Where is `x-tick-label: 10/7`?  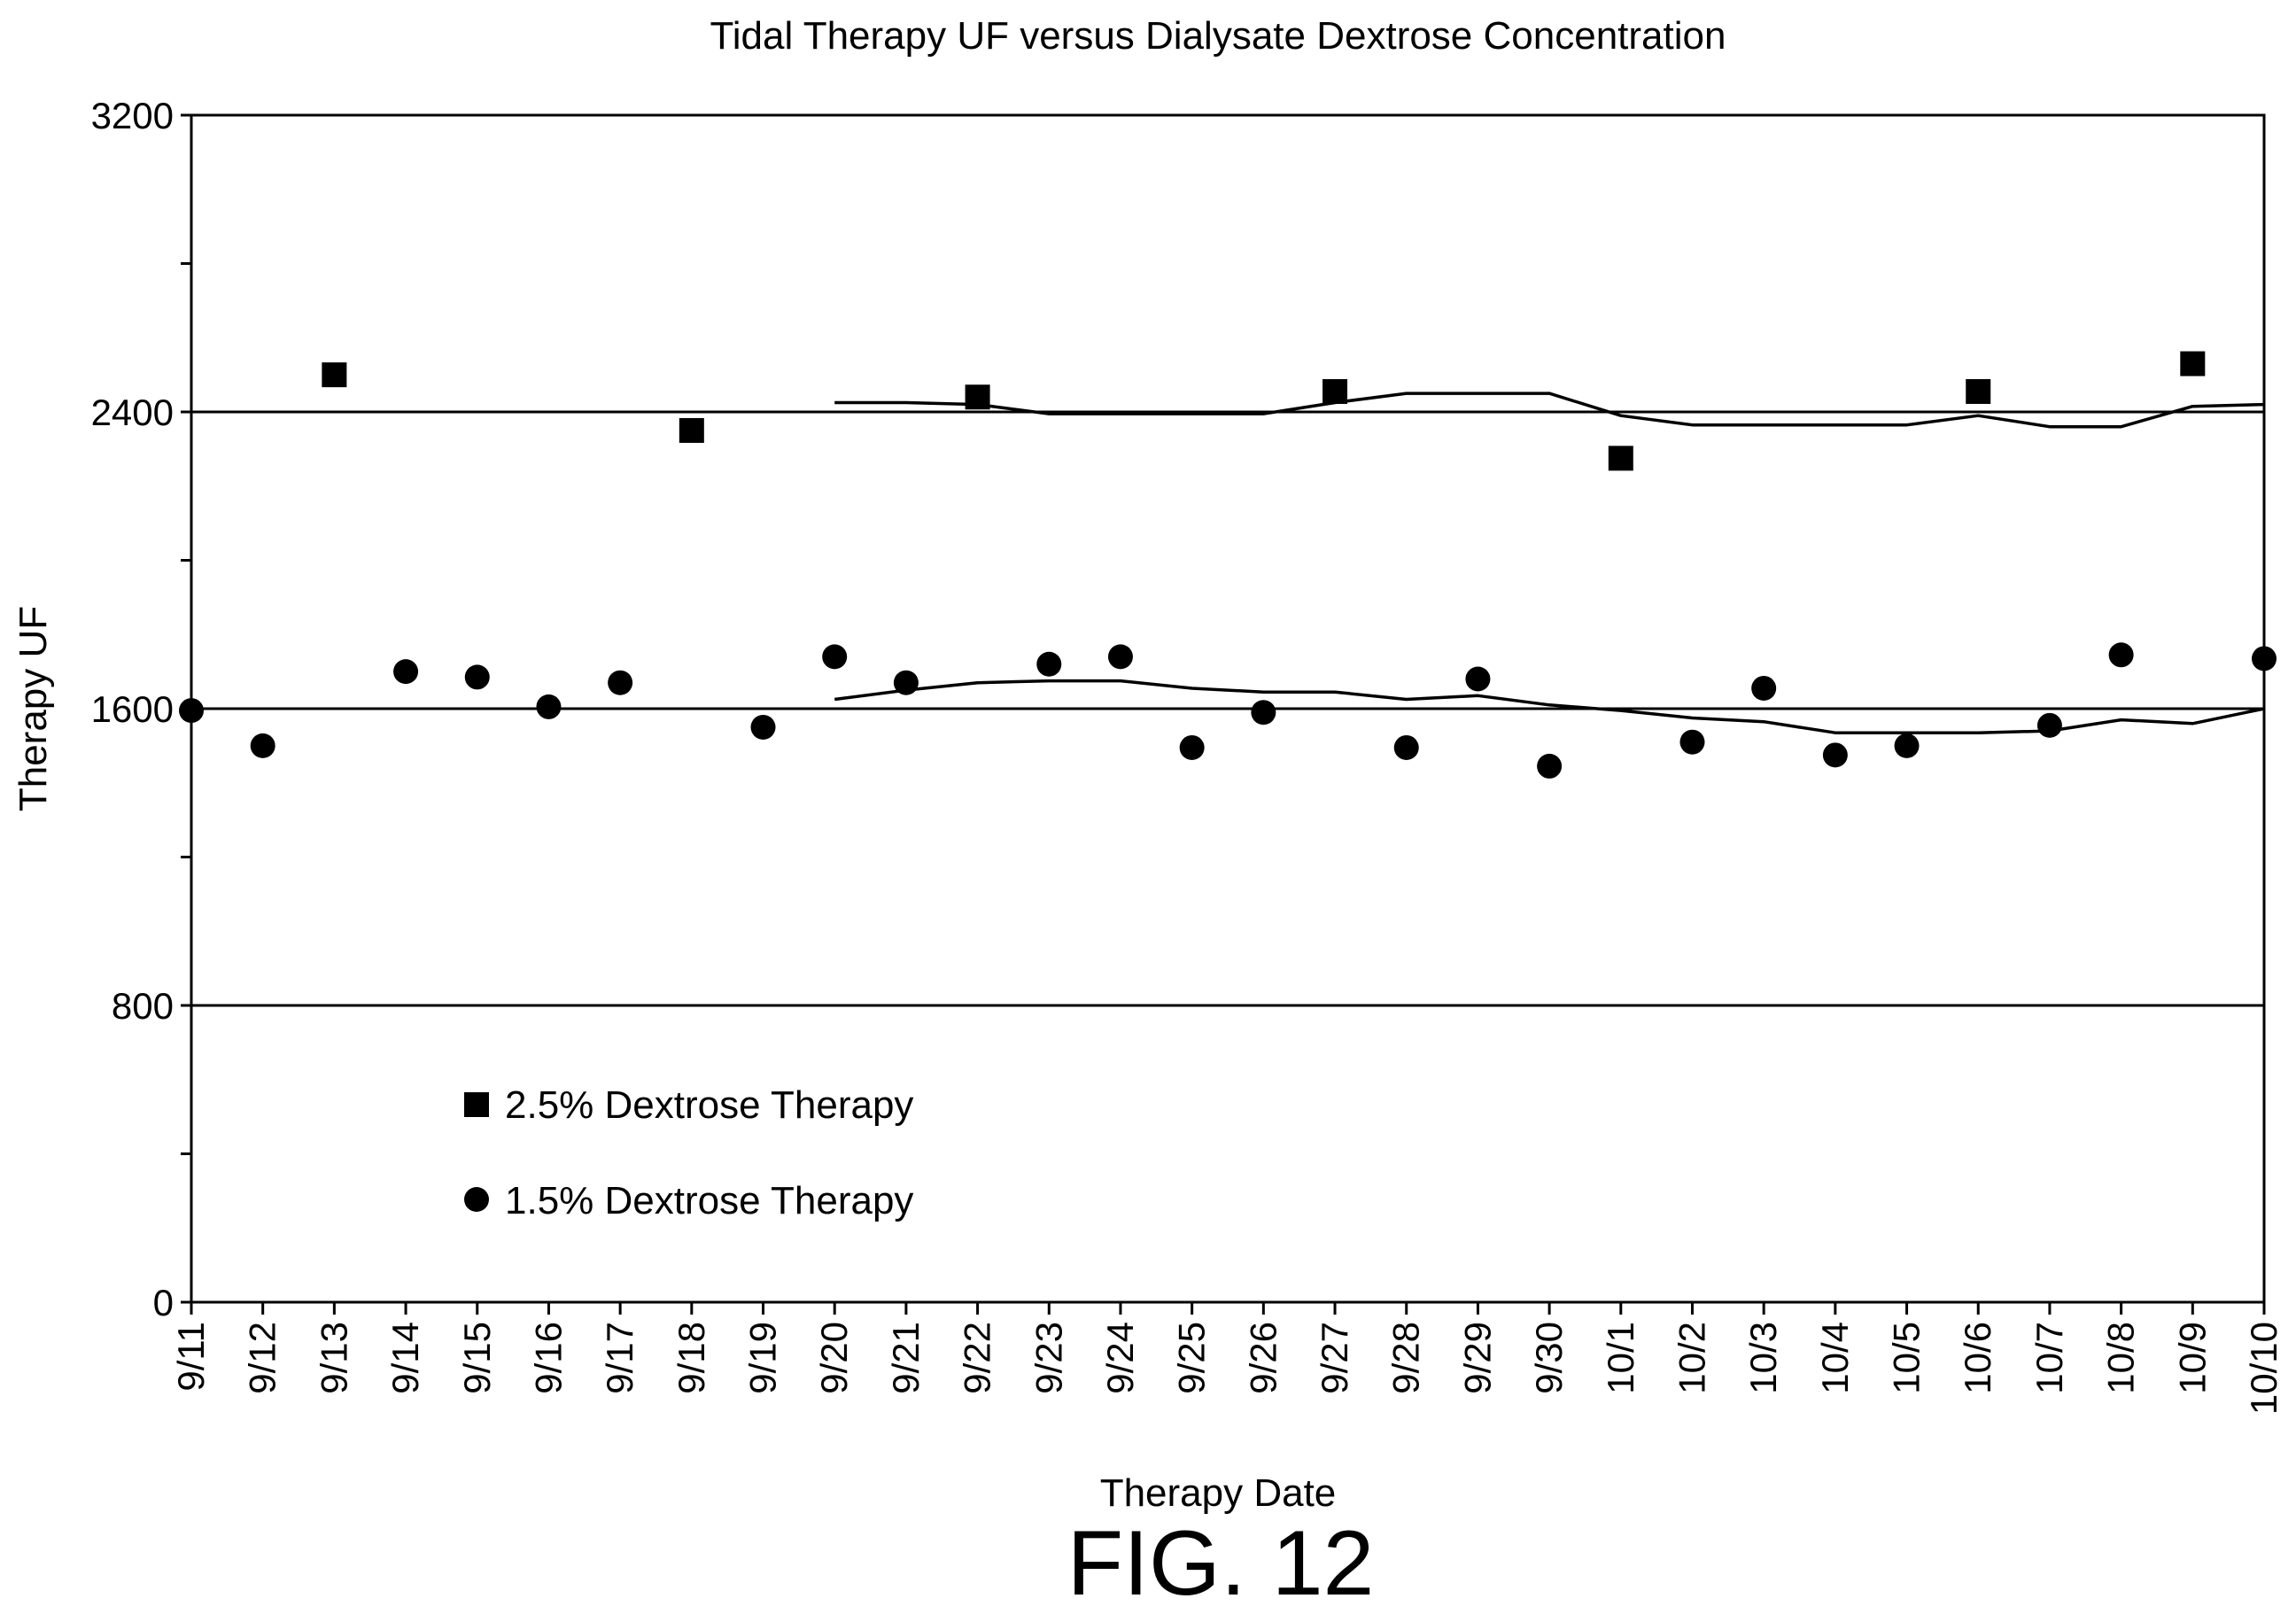
x-tick-label: 10/7 is located at coordinates (2049, 1358).